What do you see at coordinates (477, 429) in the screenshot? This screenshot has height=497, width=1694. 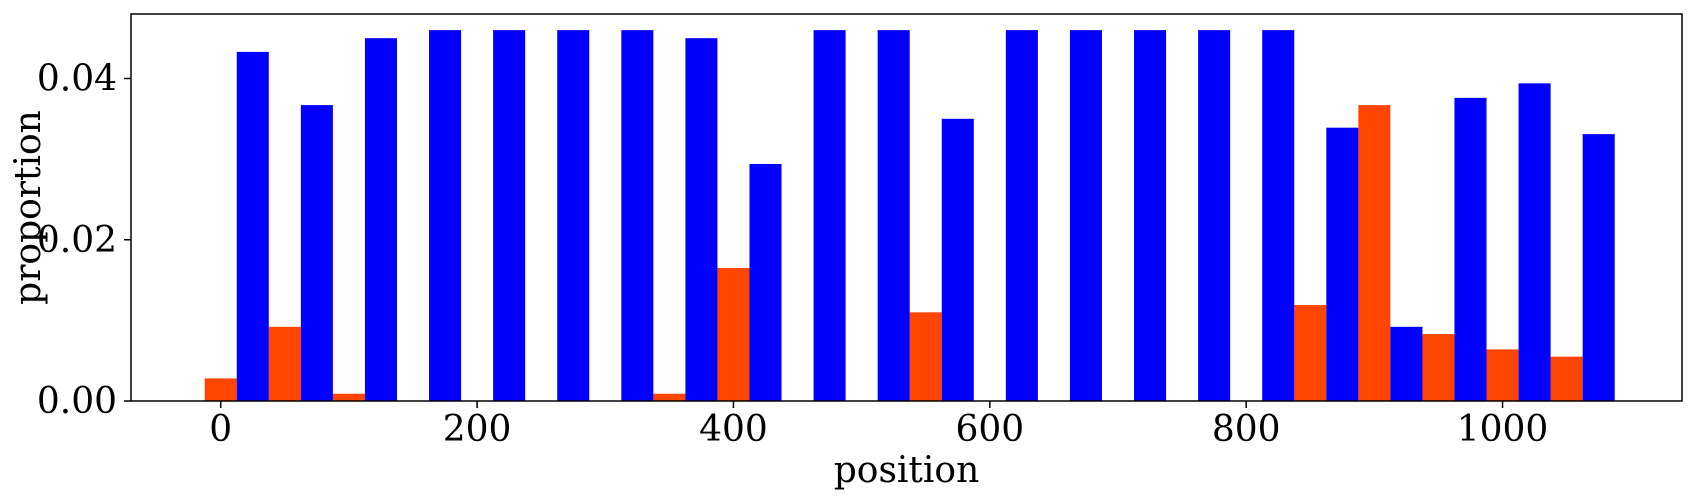 I see `x-tick-label: 200` at bounding box center [477, 429].